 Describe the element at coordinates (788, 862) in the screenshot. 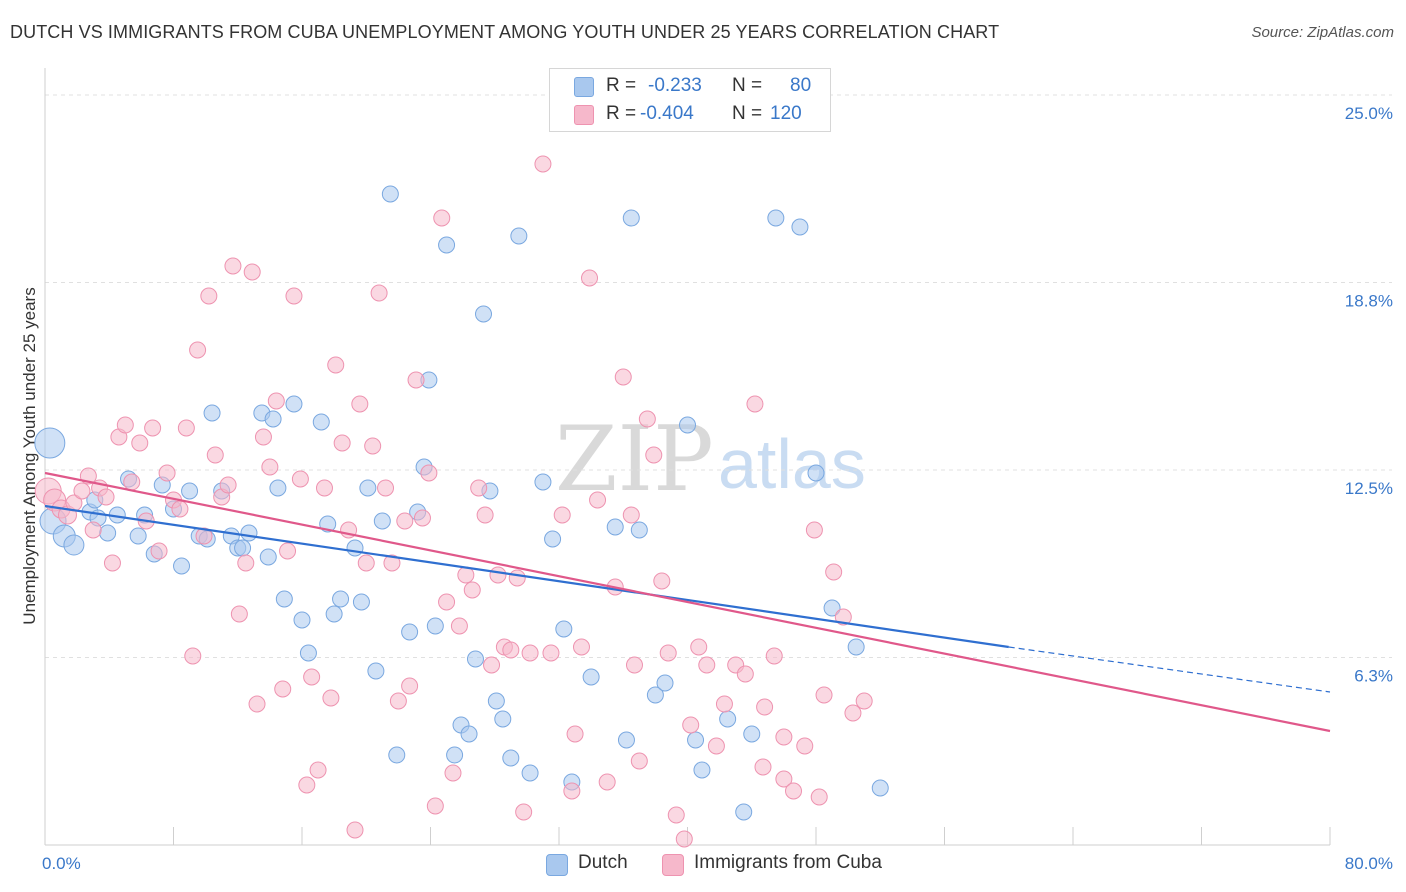

I see `cuba-legend-label: Immigrants from Cuba` at that location.